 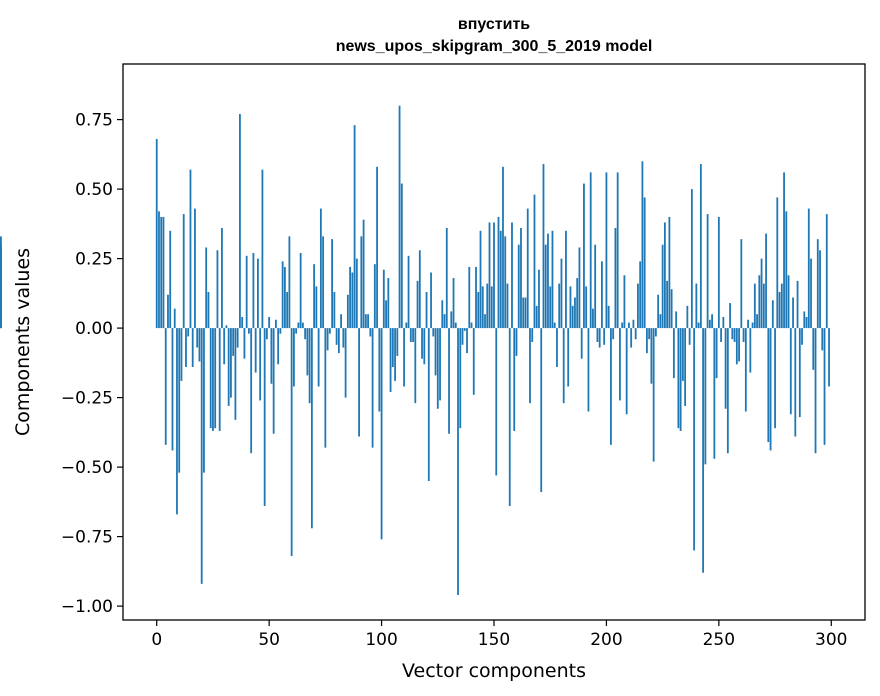 What do you see at coordinates (381, 640) in the screenshot?
I see `x-tick-label: 100` at bounding box center [381, 640].